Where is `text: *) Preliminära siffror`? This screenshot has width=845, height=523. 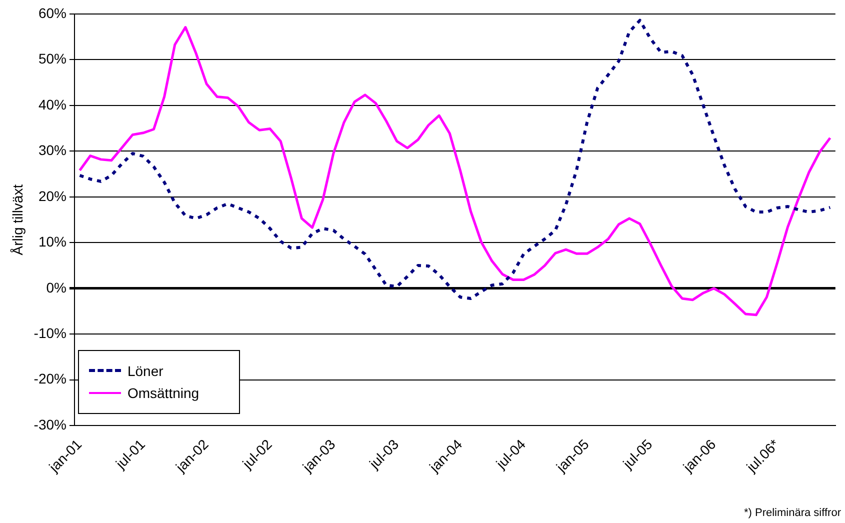
text: *) Preliminära siffror is located at coordinates (792, 513).